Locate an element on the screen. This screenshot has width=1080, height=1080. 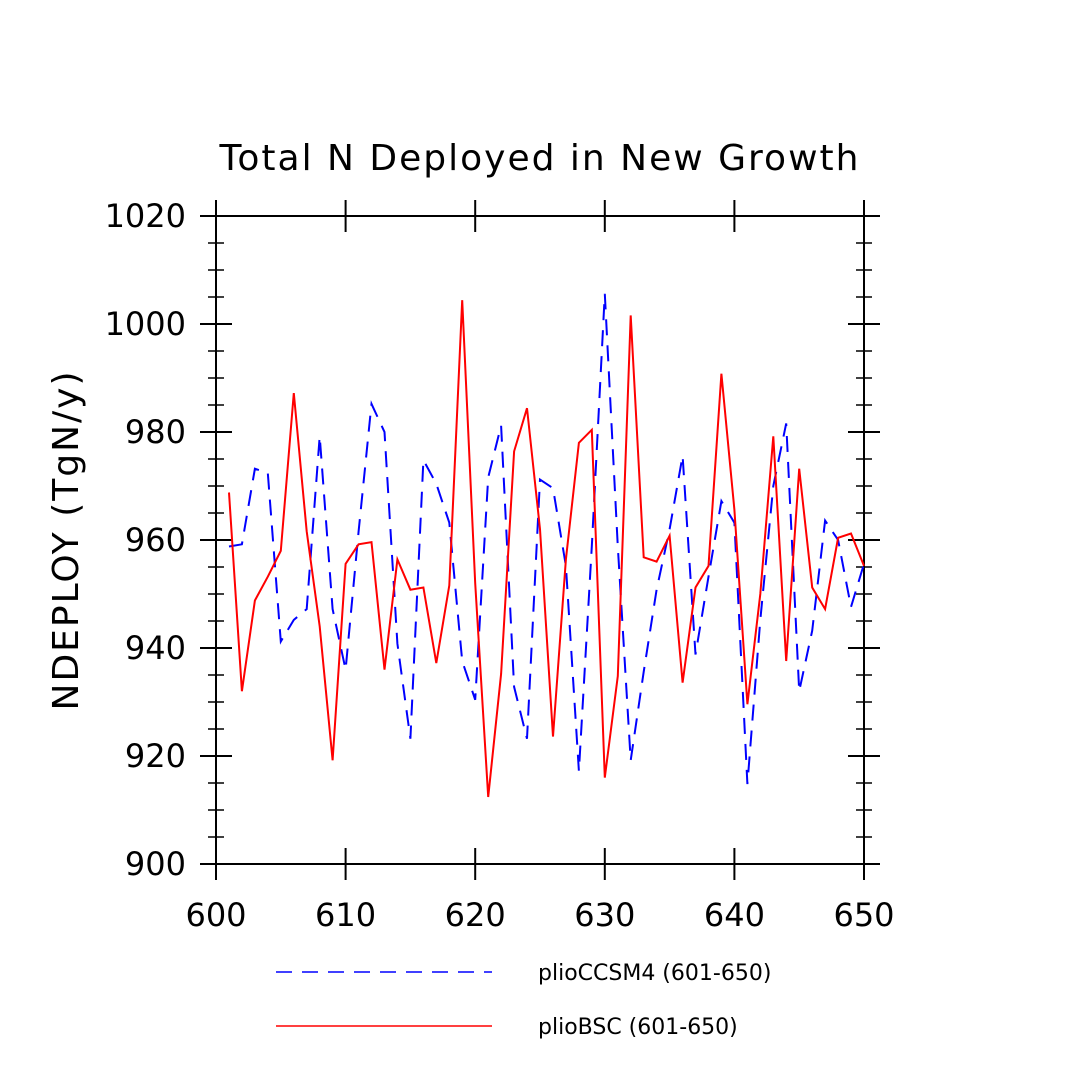
legend: plioCCSM4 (601-650) plioBSC (601-650) is located at coordinates (523, 1000).